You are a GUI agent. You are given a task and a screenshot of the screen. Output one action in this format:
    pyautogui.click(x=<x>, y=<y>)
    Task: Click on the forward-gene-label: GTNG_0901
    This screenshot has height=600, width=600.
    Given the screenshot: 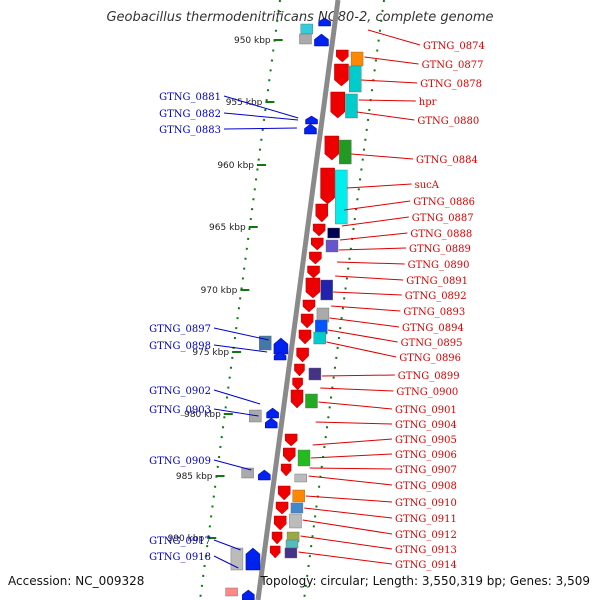 What is the action you would take?
    pyautogui.click(x=426, y=410)
    